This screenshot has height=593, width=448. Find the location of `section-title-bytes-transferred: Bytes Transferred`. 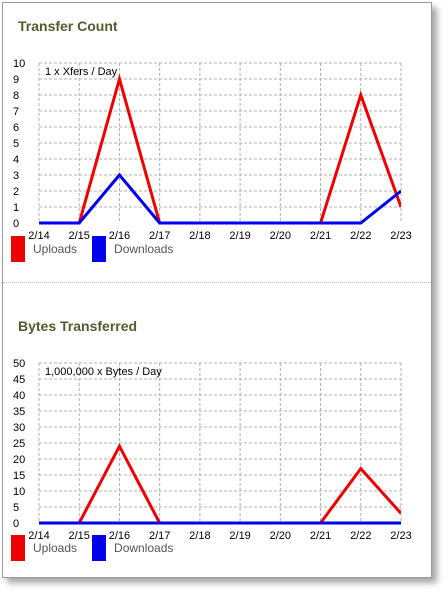

section-title-bytes-transferred: Bytes Transferred is located at coordinates (78, 326).